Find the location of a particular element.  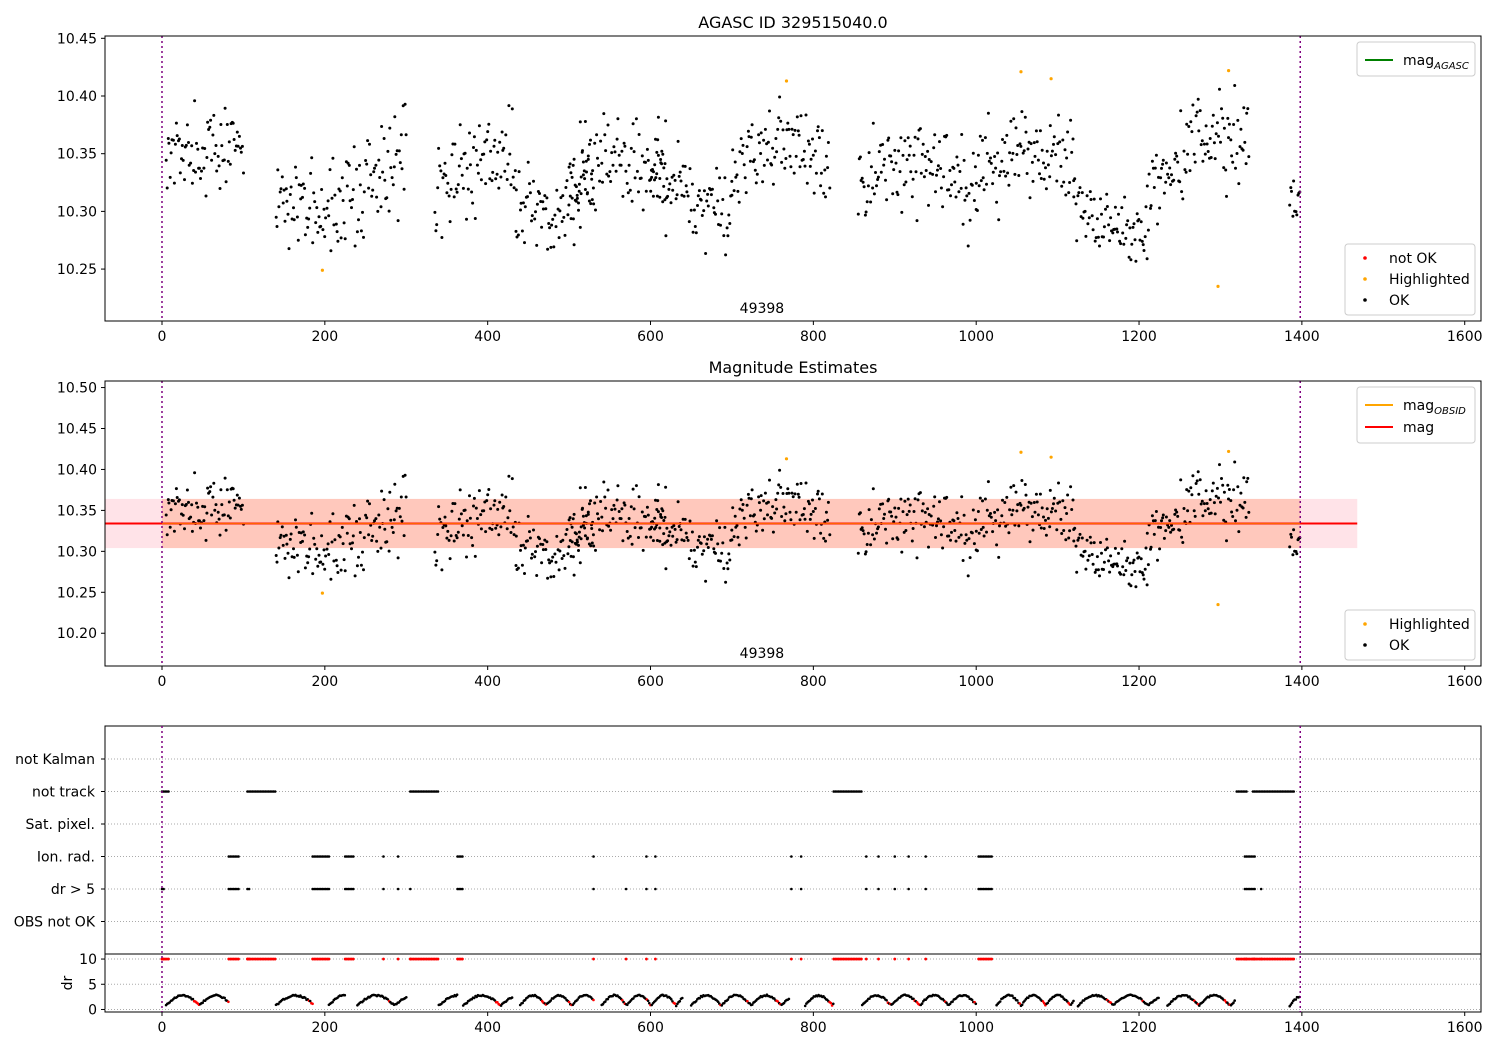

flag-point is located at coordinates (895, 889).